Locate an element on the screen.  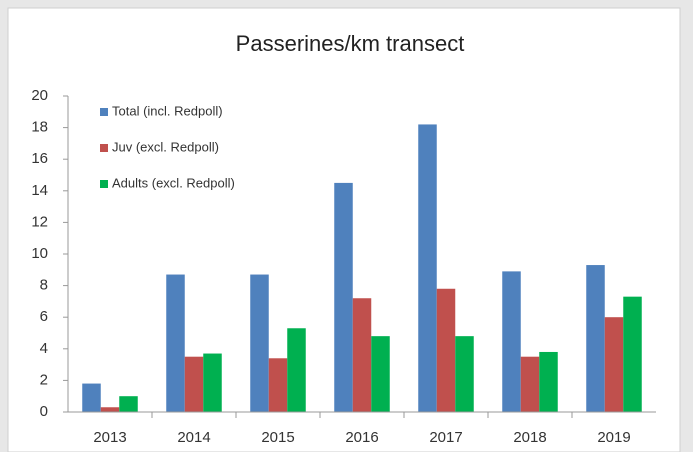
x-tick-label: 2014 is located at coordinates (193, 437).